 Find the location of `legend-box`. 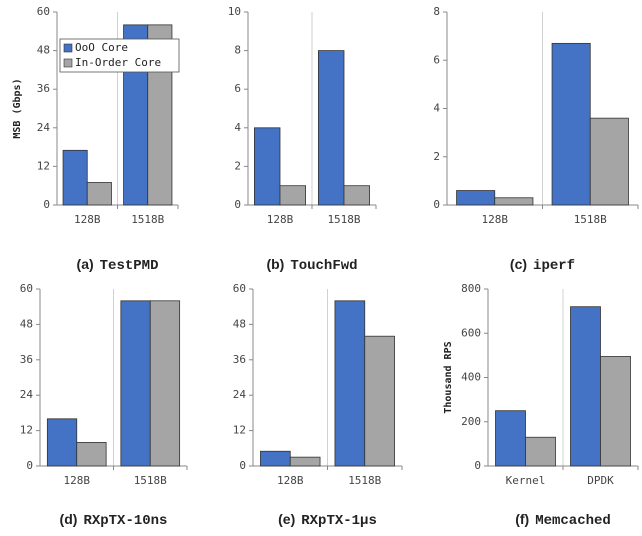

legend-box is located at coordinates (119, 55).